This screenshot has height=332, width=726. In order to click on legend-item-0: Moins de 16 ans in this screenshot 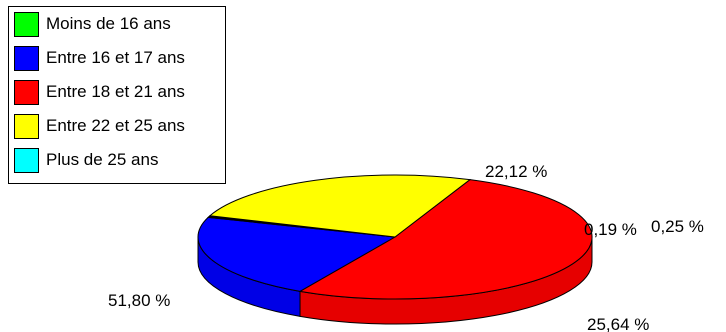, I will do `click(119, 24)`.